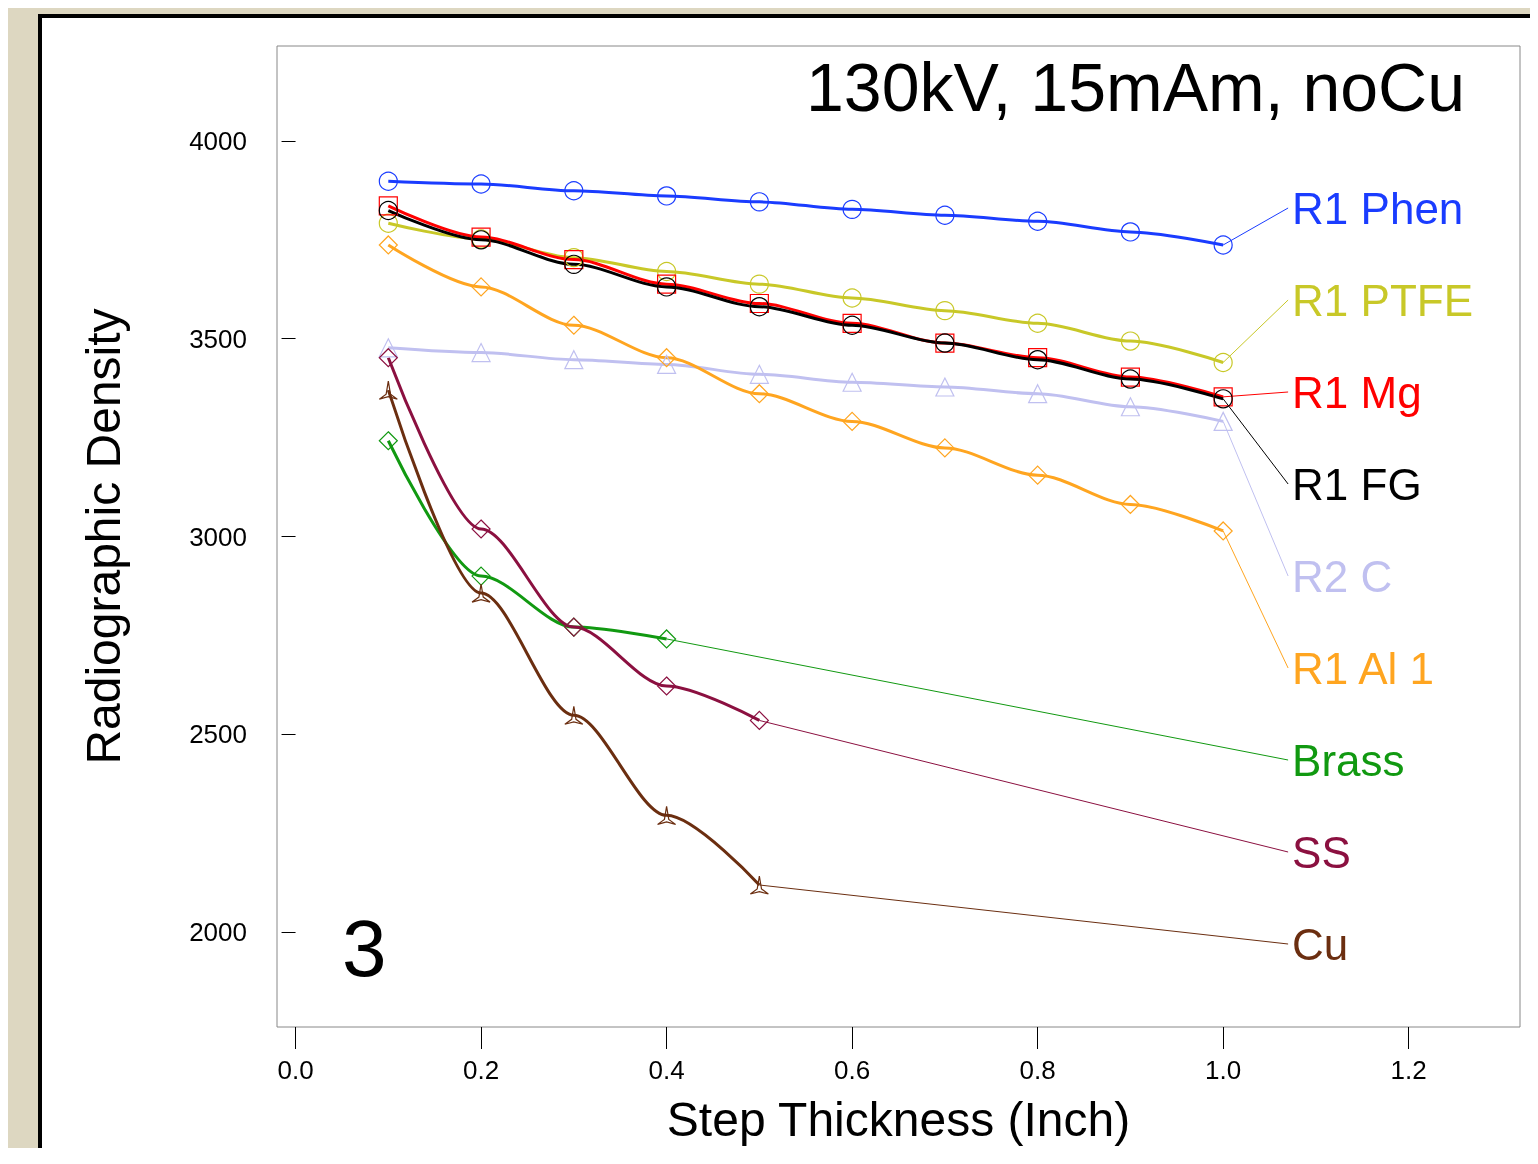 The width and height of the screenshot is (1538, 1164). Describe the element at coordinates (1321, 852) in the screenshot. I see `text: SS` at that location.